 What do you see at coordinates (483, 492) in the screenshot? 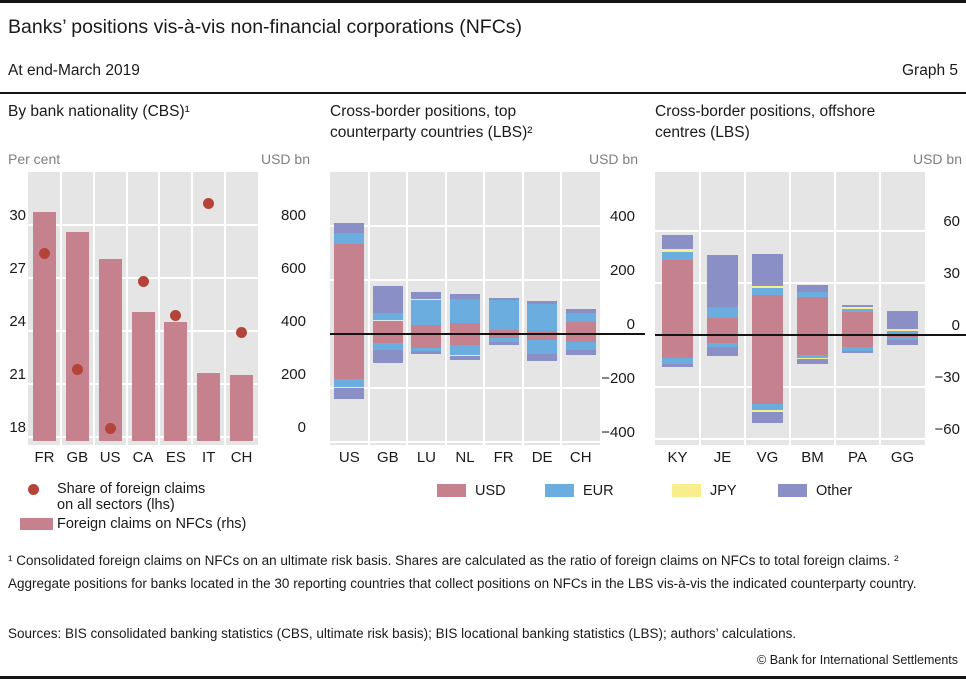
I see `currency-legend: USD EUR JPY Other` at bounding box center [483, 492].